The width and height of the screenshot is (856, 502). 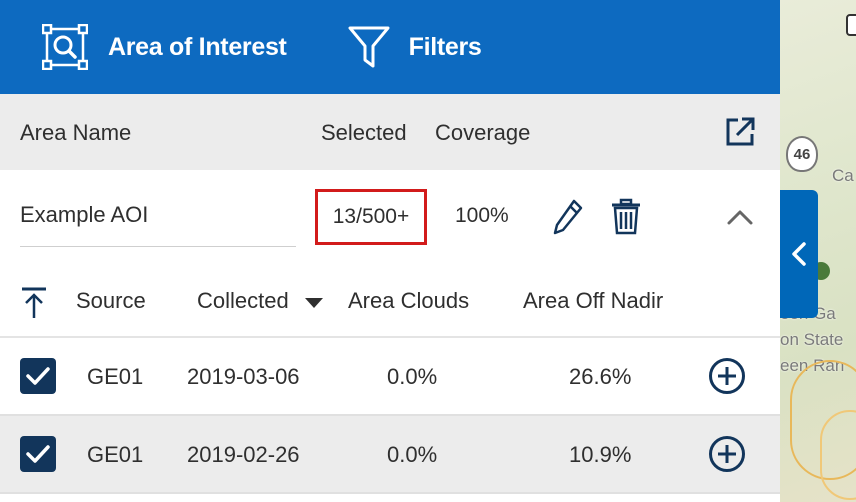 What do you see at coordinates (409, 300) in the screenshot?
I see `column-area-clouds: Area Clouds` at bounding box center [409, 300].